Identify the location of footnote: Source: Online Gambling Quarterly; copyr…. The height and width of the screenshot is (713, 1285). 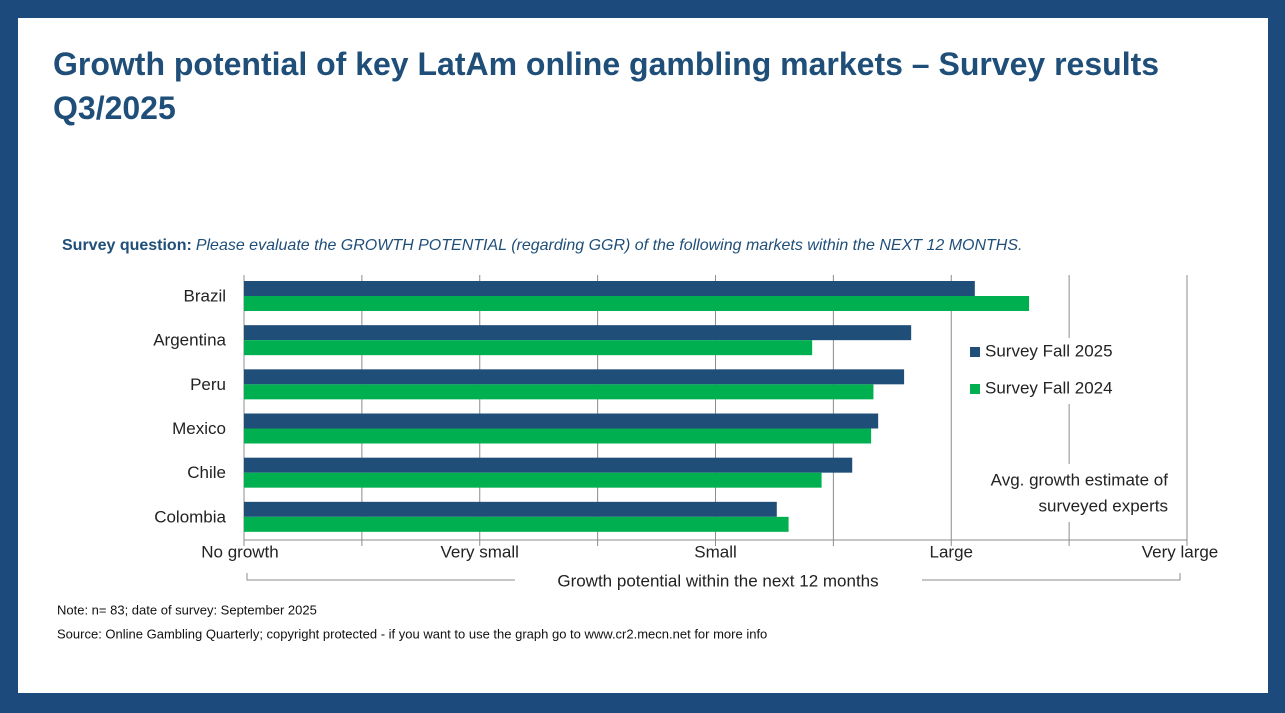
(412, 633).